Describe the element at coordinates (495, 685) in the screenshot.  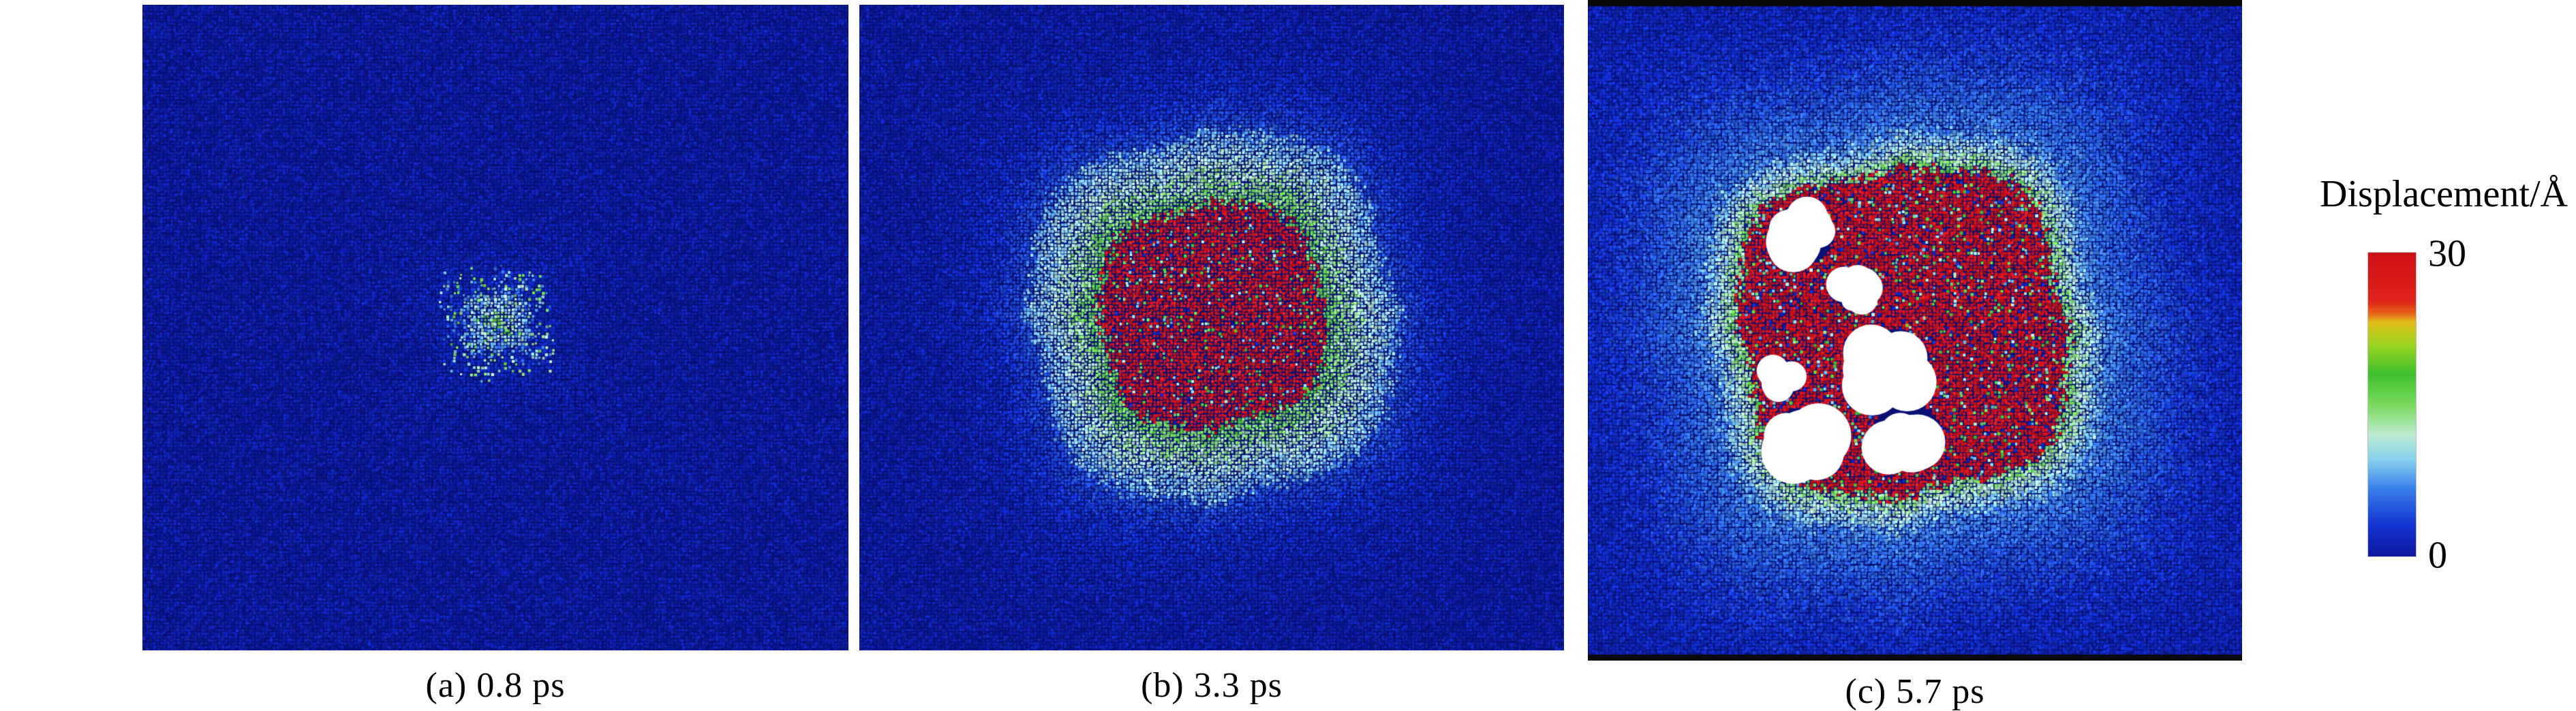
I see `panel-a-caption: (a) 0.8 ps` at that location.